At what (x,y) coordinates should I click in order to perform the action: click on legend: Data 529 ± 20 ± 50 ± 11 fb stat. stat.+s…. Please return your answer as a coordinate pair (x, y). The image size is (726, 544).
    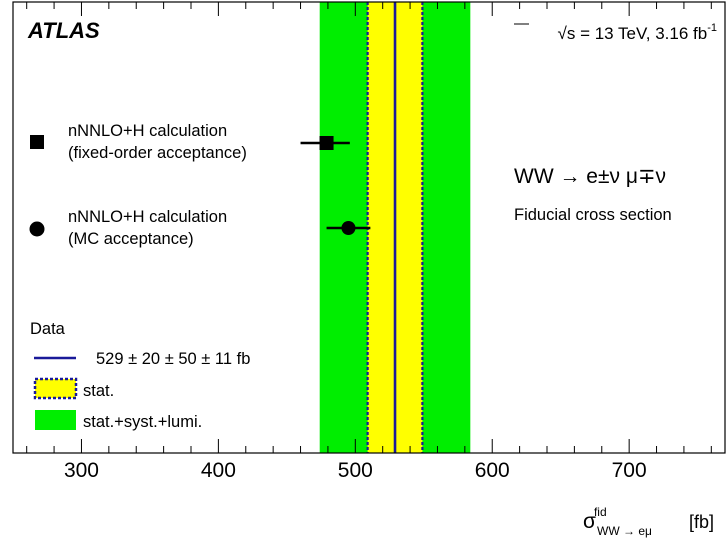
    Looking at the image, I should click on (140, 375).